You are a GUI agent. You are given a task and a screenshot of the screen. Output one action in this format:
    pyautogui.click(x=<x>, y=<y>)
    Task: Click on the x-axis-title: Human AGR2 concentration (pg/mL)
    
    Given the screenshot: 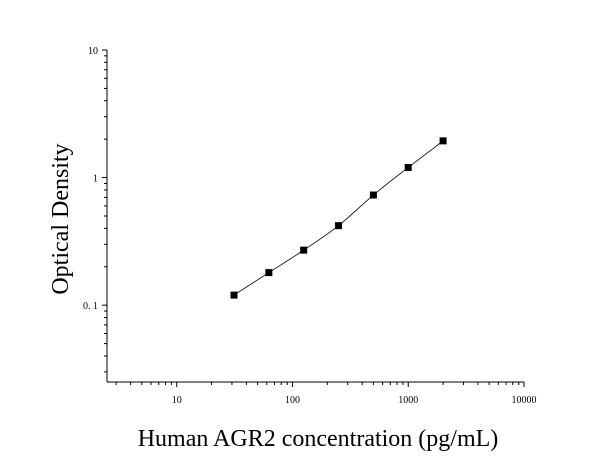 What is the action you would take?
    pyautogui.click(x=318, y=439)
    